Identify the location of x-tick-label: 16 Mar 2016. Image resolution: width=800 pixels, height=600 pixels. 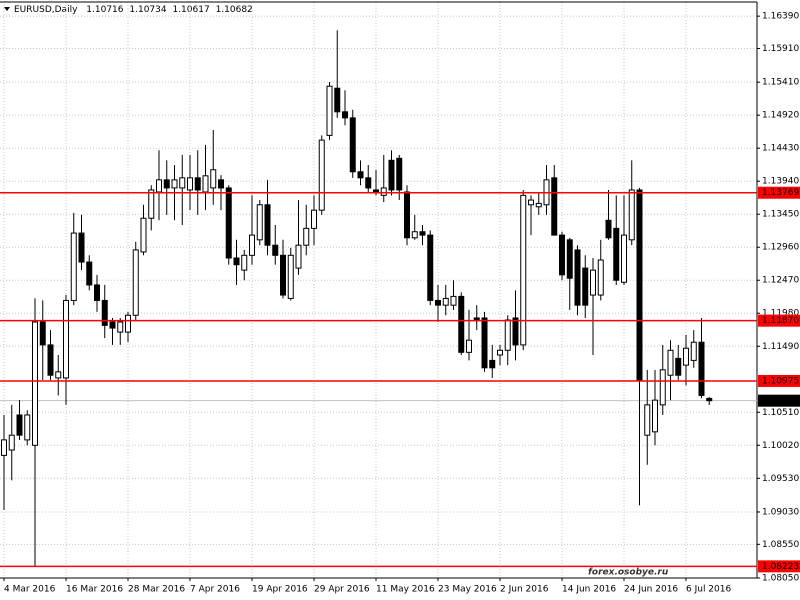
(94, 590).